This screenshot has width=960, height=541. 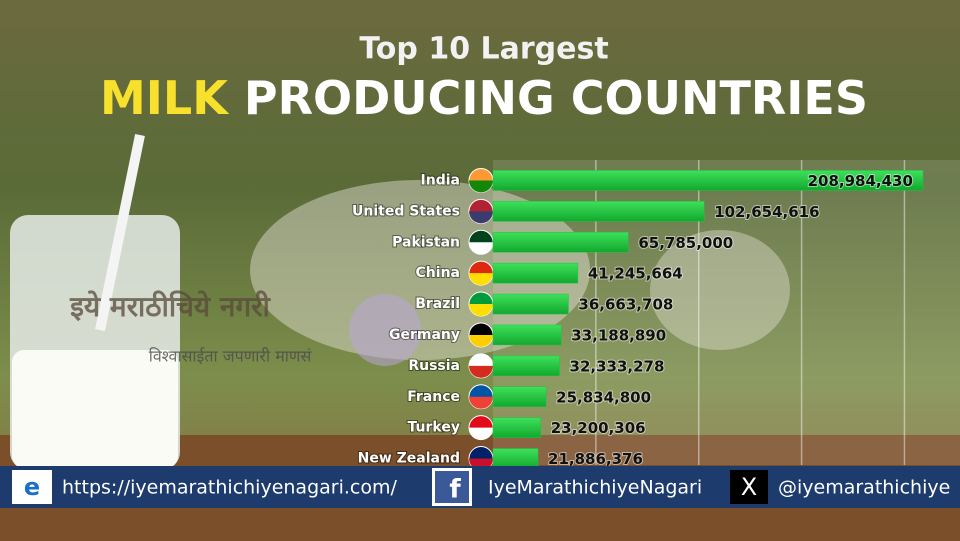 What do you see at coordinates (598, 428) in the screenshot?
I see `value-label: 23,200,306` at bounding box center [598, 428].